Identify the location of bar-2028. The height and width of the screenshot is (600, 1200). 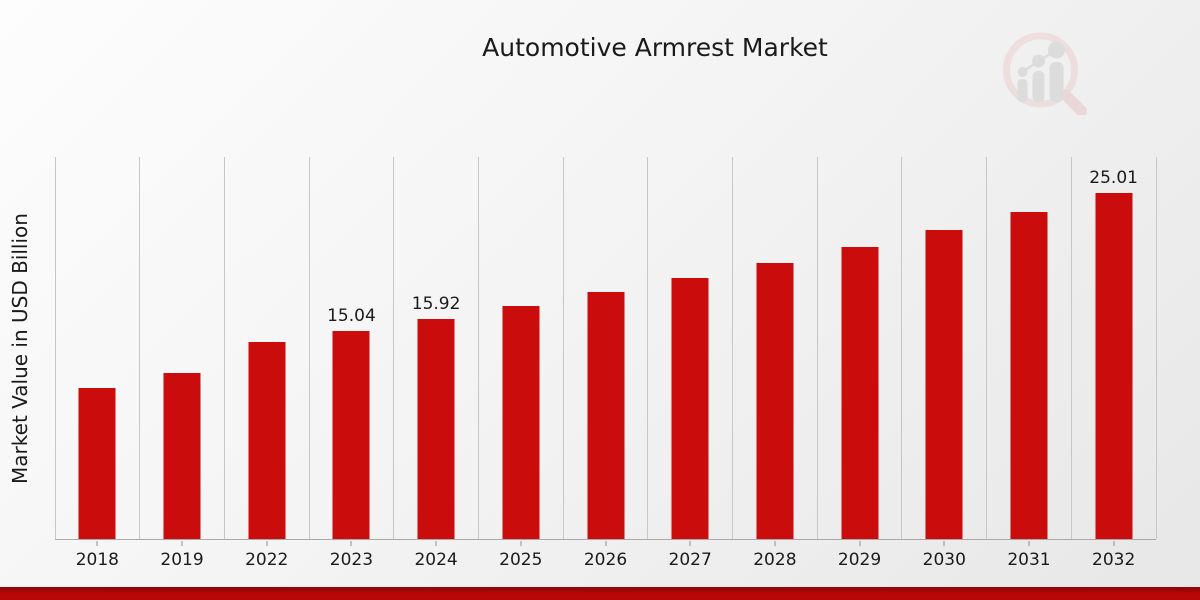
(775, 400).